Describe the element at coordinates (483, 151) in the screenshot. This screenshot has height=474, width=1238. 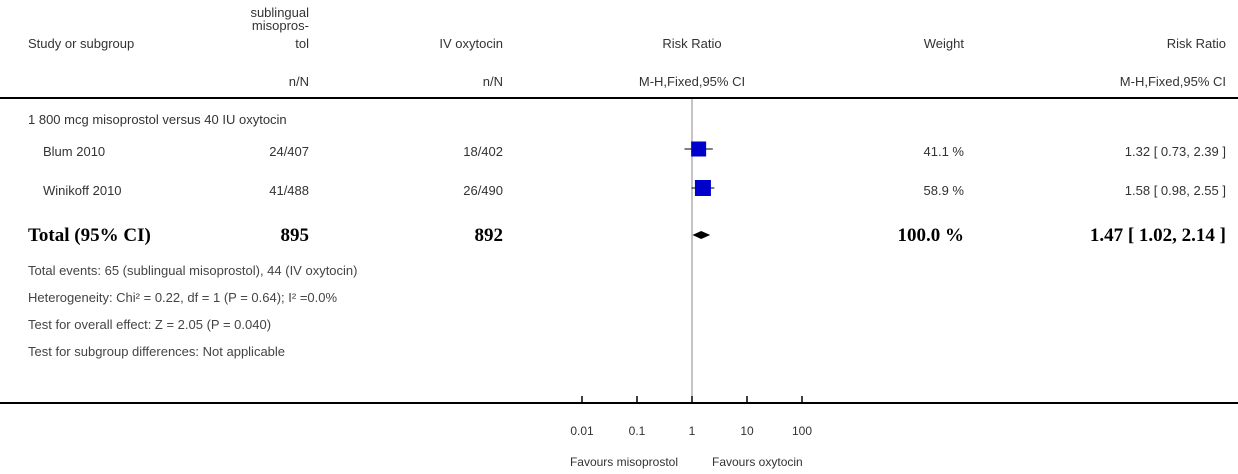
I see `study-ctrl-events: 18/402` at that location.